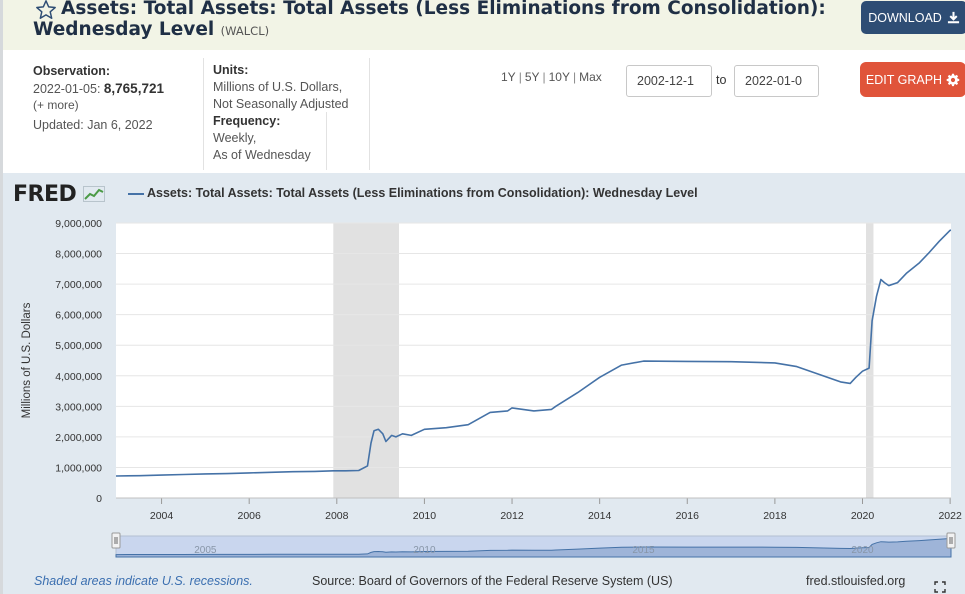 The width and height of the screenshot is (965, 594). What do you see at coordinates (863, 516) in the screenshot?
I see `x-tick-label: 2020` at bounding box center [863, 516].